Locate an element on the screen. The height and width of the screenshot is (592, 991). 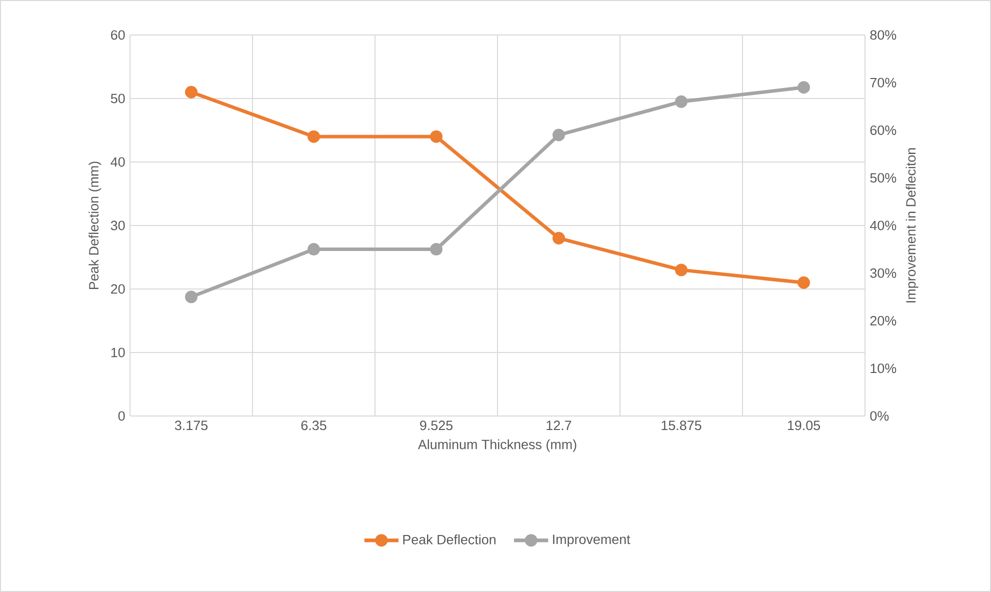
y2-tick-label: 80% is located at coordinates (883, 35).